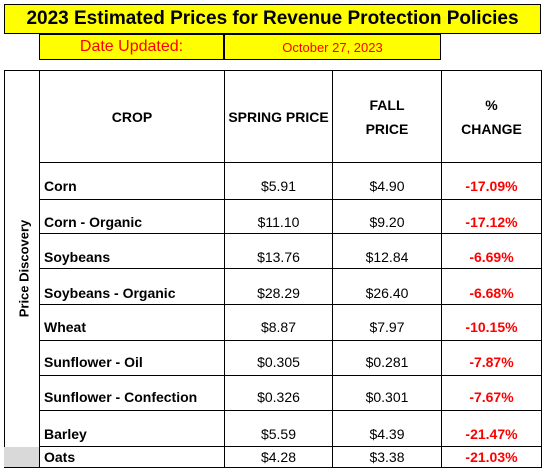  What do you see at coordinates (491, 397) in the screenshot?
I see `table-row-change: -7.67%` at bounding box center [491, 397].